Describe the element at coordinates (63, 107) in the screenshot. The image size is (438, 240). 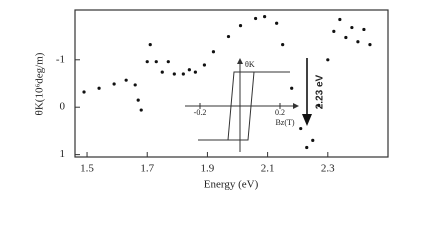
I see `y-tick-label: 0` at that location.